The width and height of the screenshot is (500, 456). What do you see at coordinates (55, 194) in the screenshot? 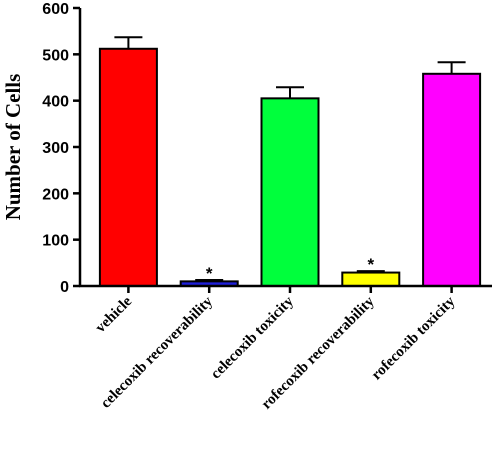
I see `y-tick-label: 200` at bounding box center [55, 194].